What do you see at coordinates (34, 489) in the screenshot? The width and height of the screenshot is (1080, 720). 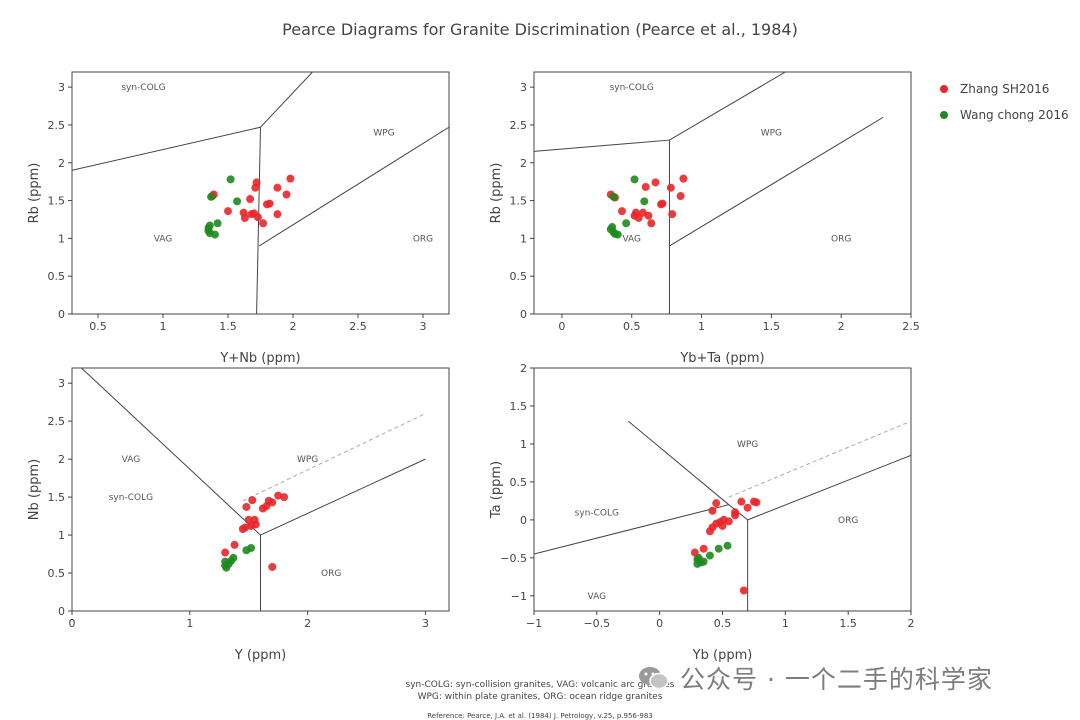 I see `y-axis-label: Nb (ppm)` at bounding box center [34, 489].